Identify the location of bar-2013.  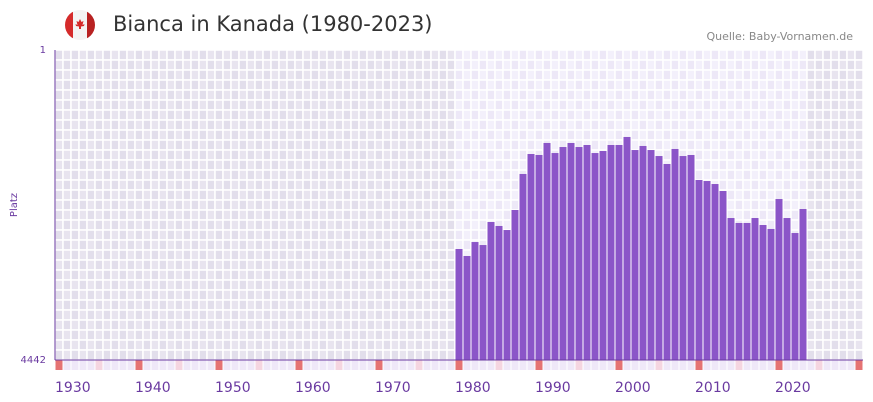
(723, 275).